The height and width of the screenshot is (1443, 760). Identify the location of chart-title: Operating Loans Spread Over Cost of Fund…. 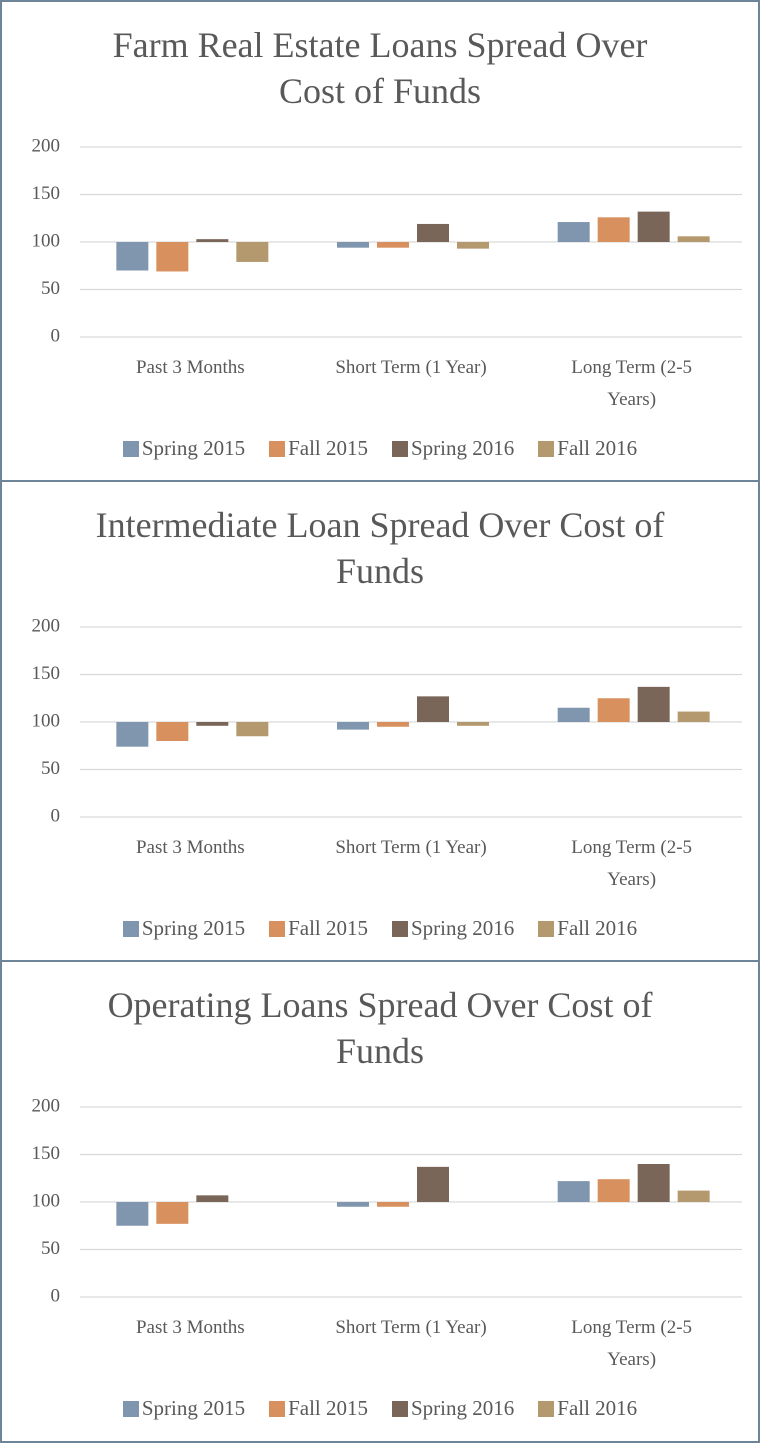
(380, 1028).